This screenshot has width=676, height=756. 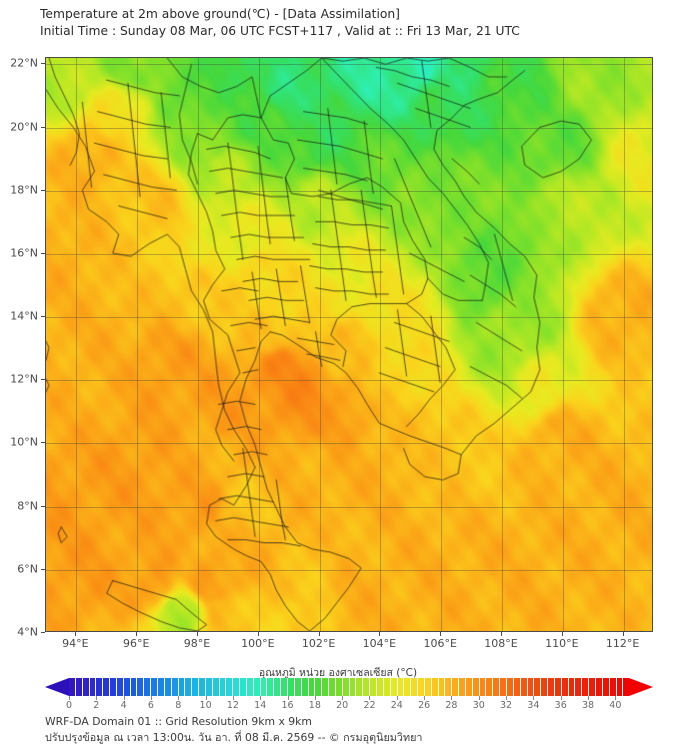 I want to click on colorbar-tick-label: 26, so click(x=424, y=705).